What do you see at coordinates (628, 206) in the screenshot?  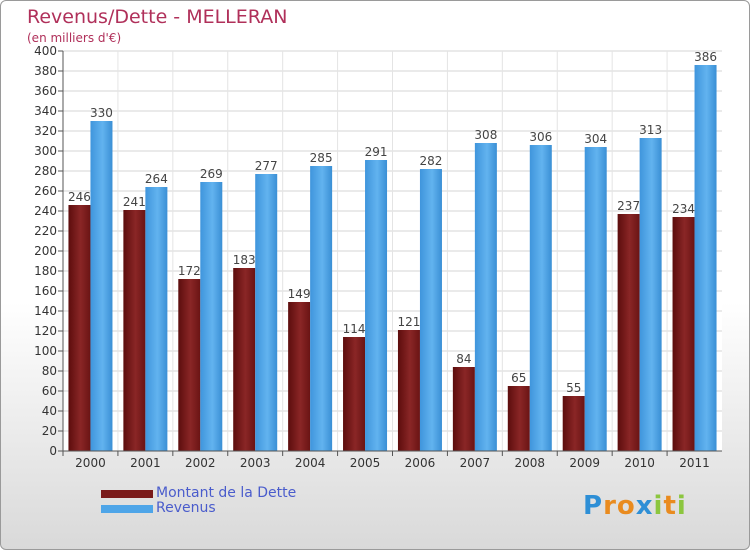 I see `data-label: 237` at bounding box center [628, 206].